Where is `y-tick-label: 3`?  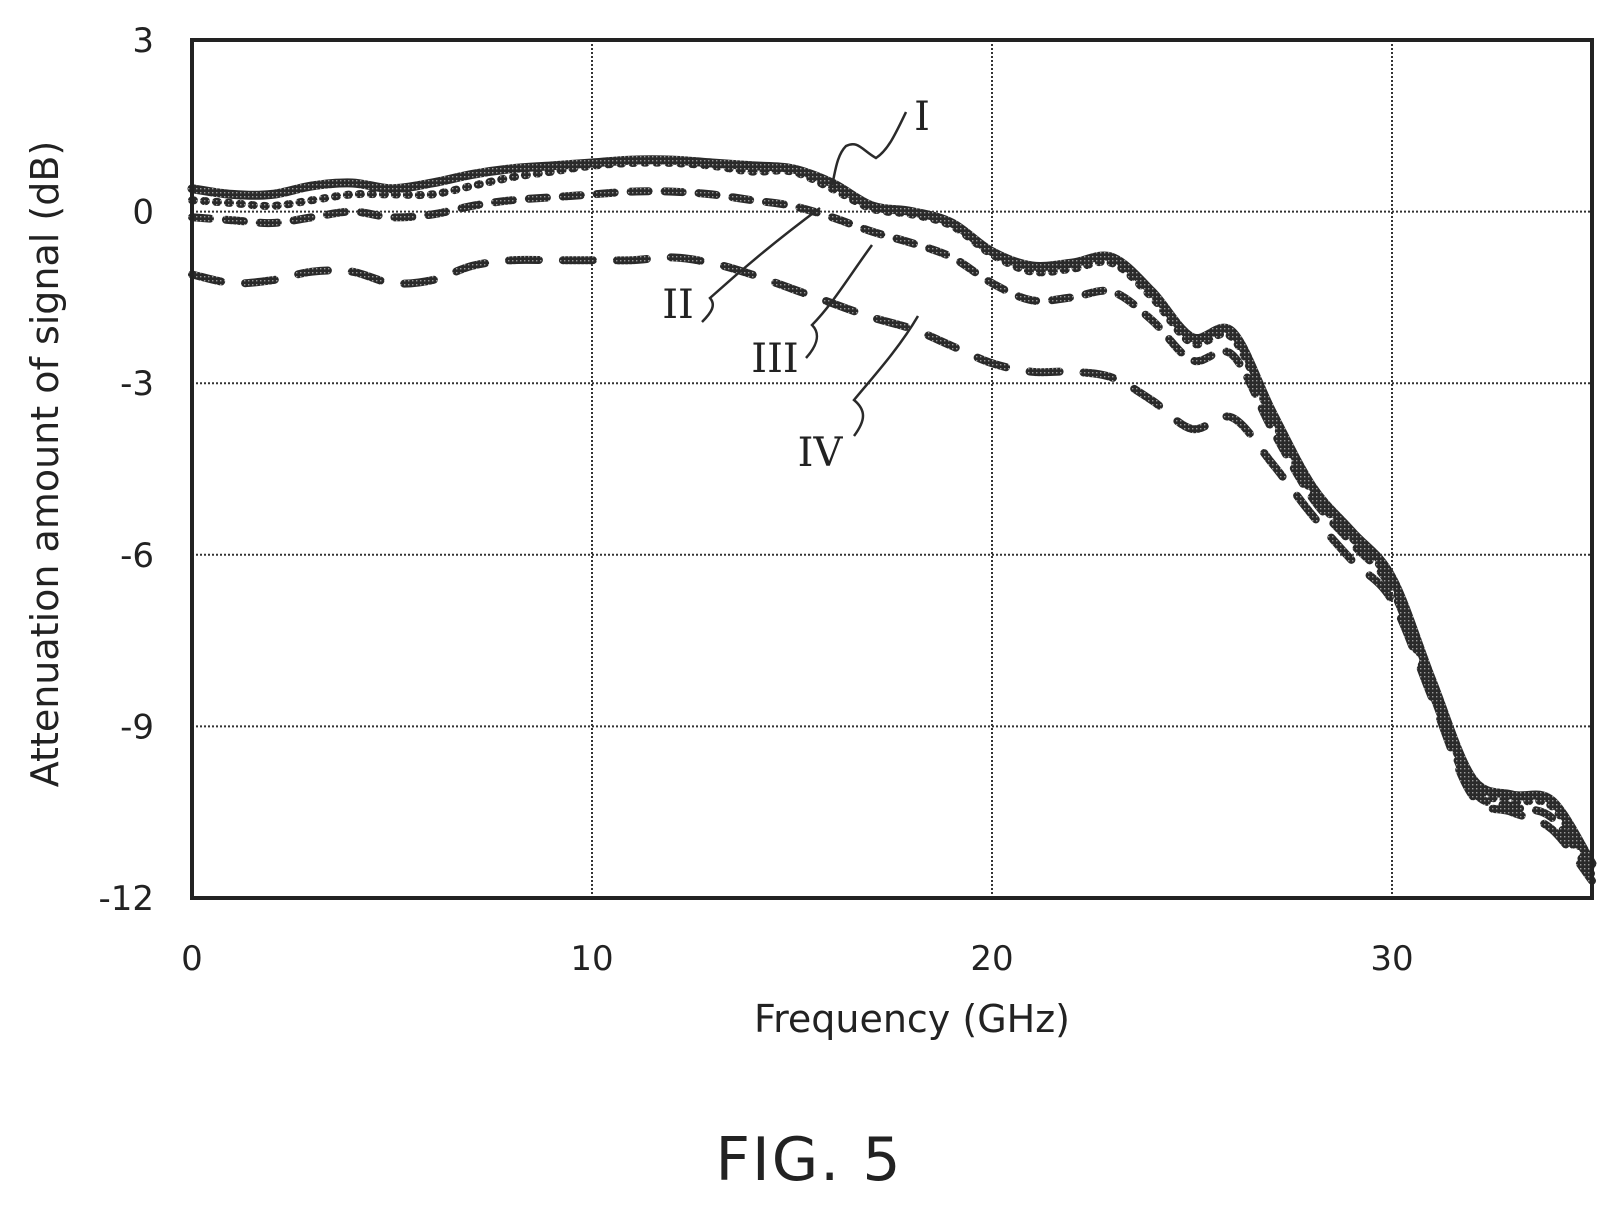
y-tick-label: 3 is located at coordinates (143, 41).